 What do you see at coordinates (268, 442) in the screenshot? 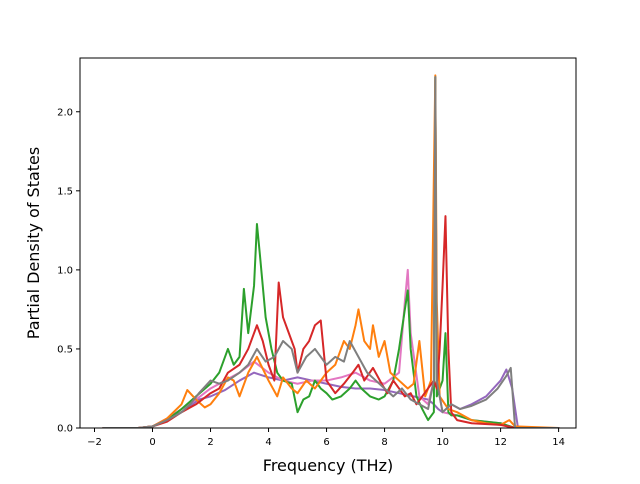
I see `x-tick-label: 4` at bounding box center [268, 442].